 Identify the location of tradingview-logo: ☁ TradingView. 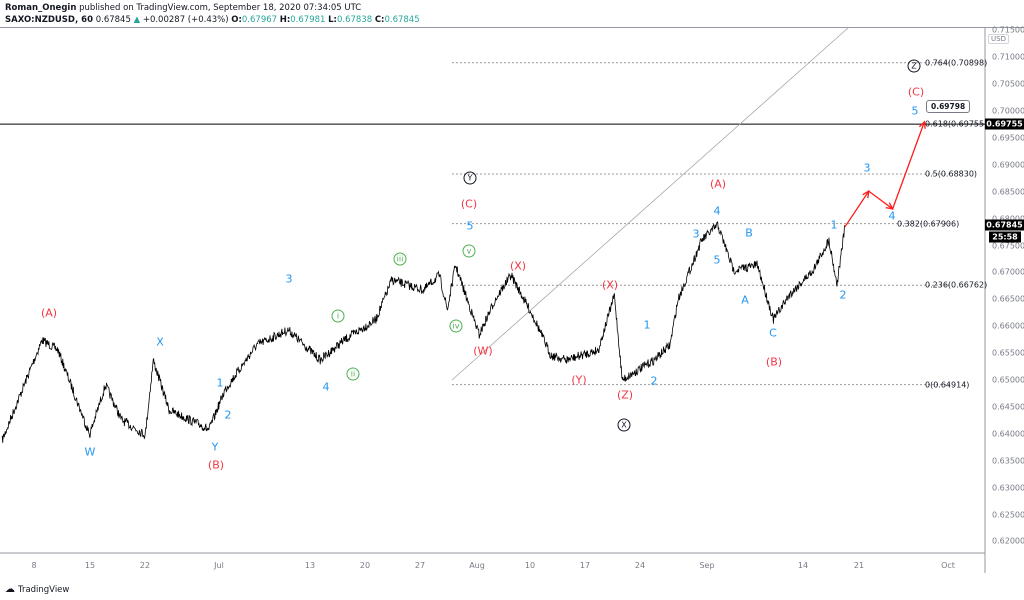
(37, 589).